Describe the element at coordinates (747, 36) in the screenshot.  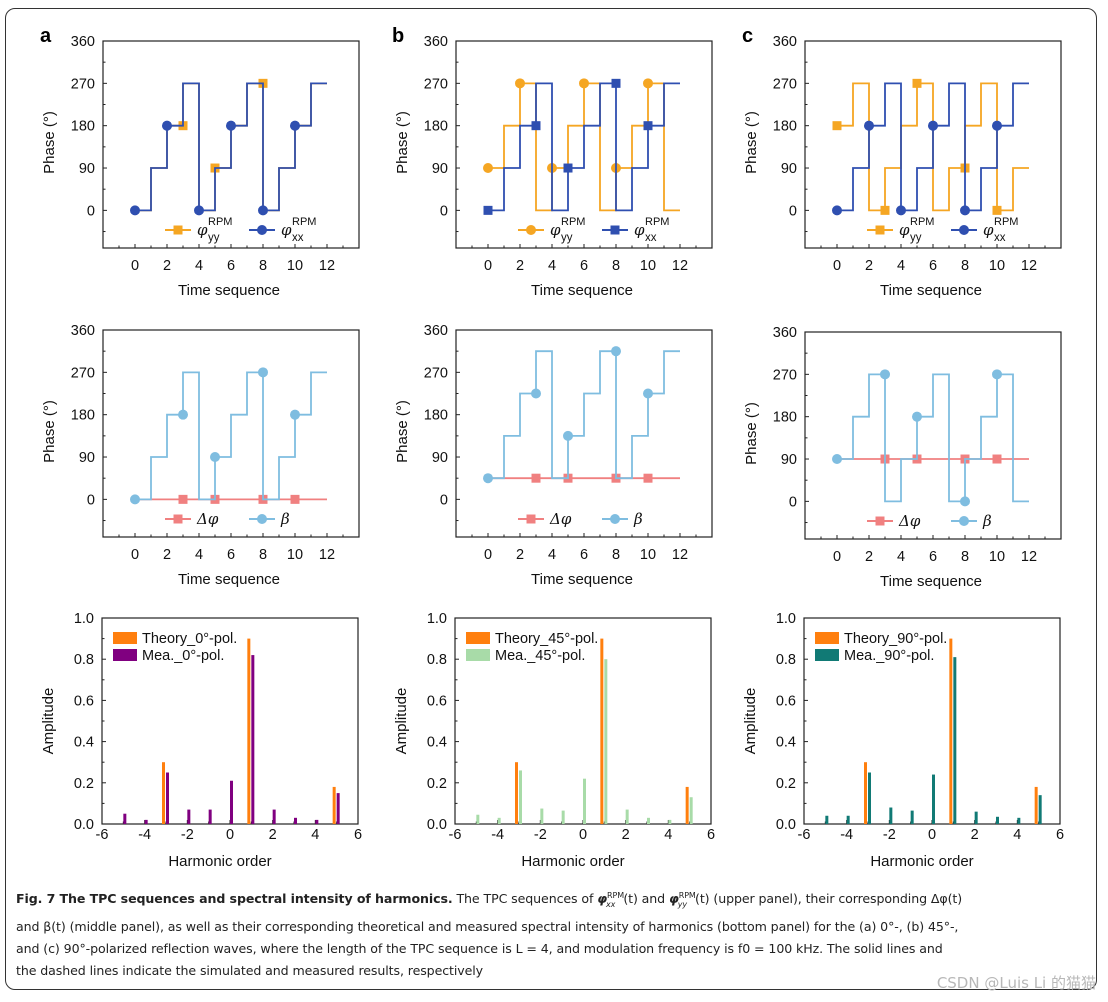
I see `panel-label-c: c` at that location.